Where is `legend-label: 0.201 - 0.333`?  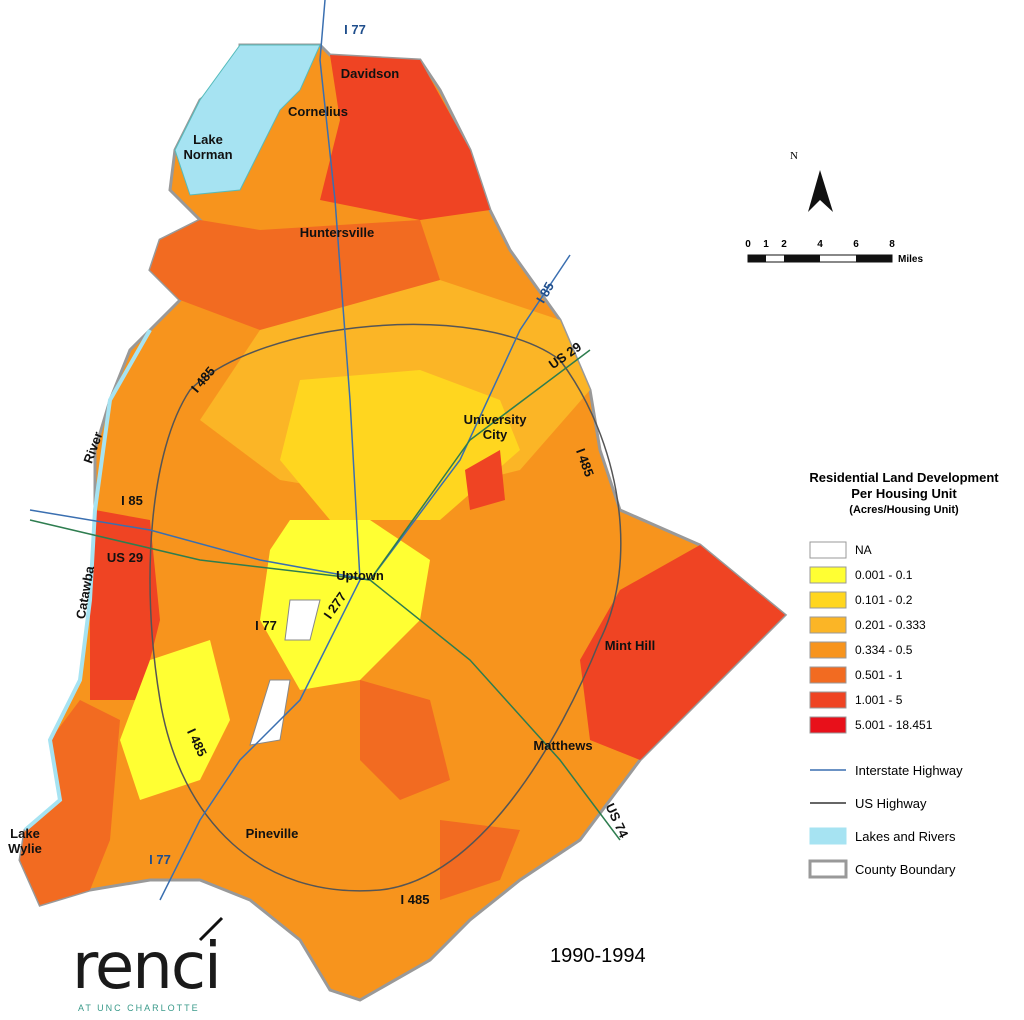 legend-label: 0.201 - 0.333 is located at coordinates (890, 625).